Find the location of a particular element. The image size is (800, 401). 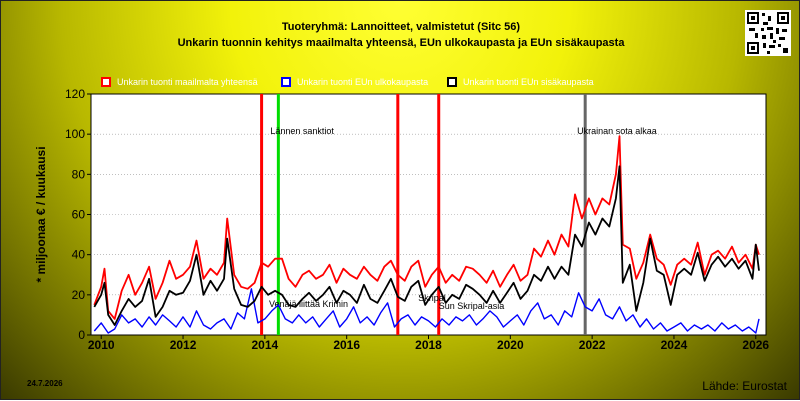

legend-label-extra: Unkarin tuonti EUn ulkokaupasta is located at coordinates (363, 82).